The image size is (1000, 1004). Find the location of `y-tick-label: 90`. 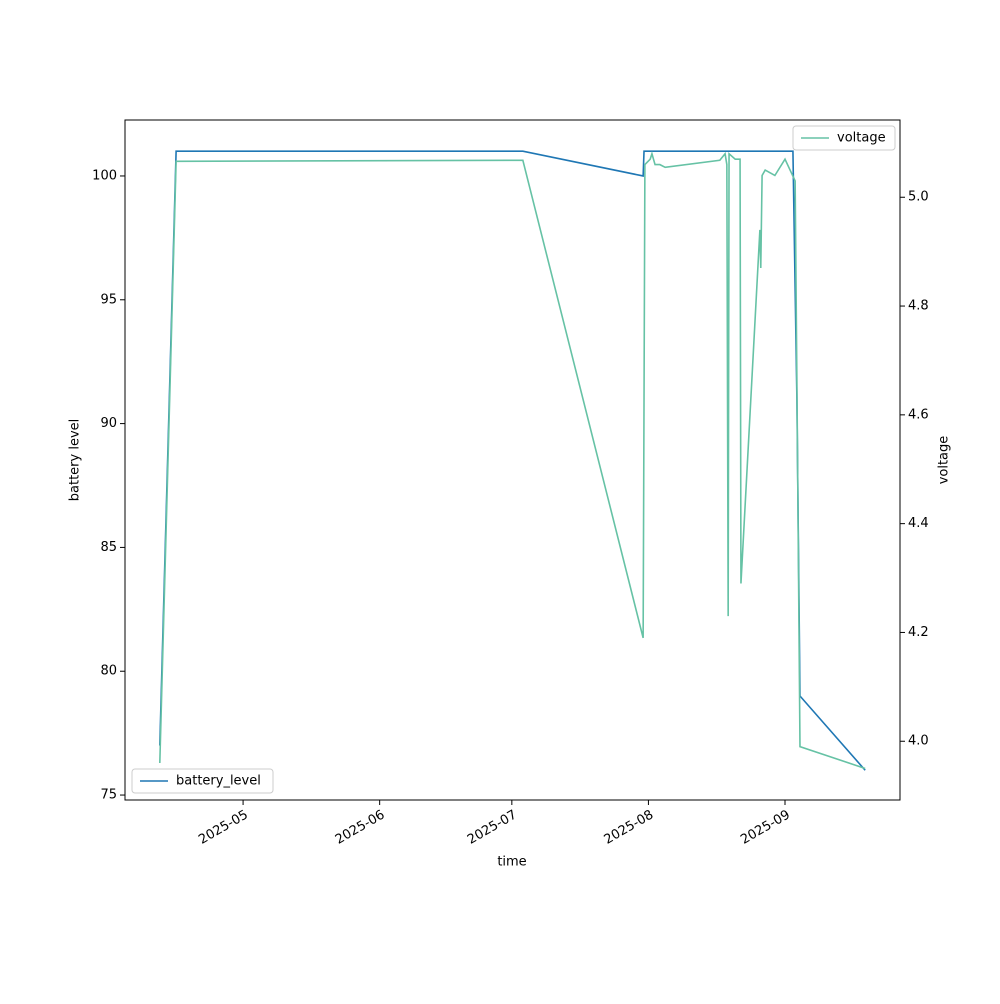

y-tick-label: 90 is located at coordinates (108, 423).